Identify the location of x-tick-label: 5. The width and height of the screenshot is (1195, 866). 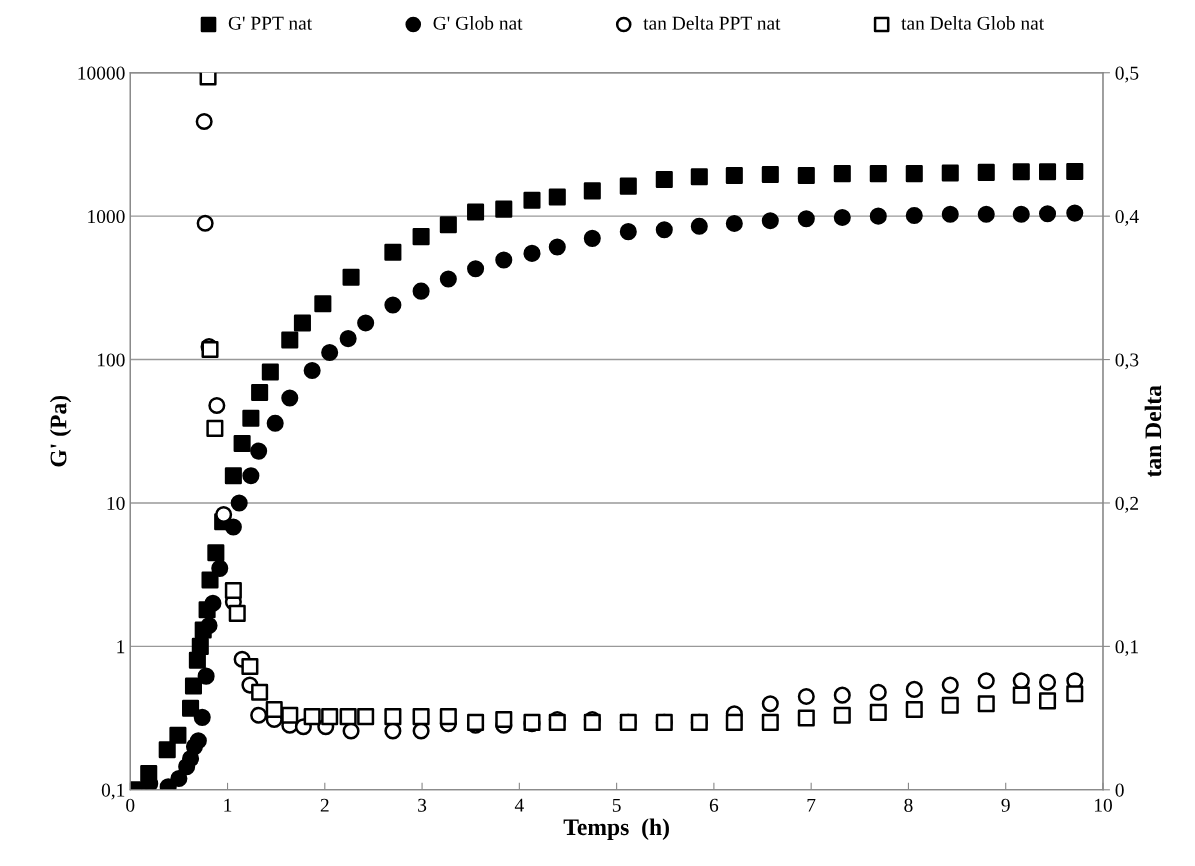
(616, 805).